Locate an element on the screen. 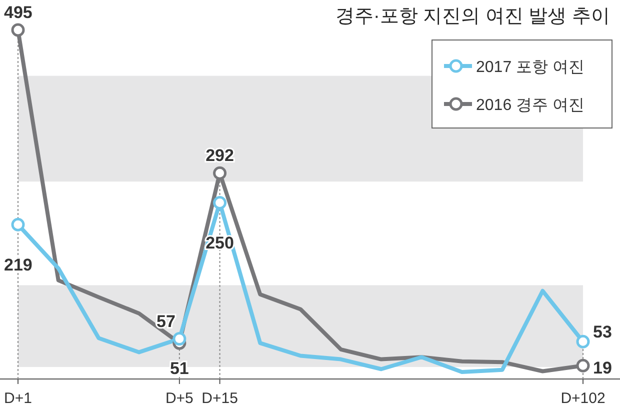 Image resolution: width=620 pixels, height=409 pixels. x-tick-label: D+102 is located at coordinates (583, 398).